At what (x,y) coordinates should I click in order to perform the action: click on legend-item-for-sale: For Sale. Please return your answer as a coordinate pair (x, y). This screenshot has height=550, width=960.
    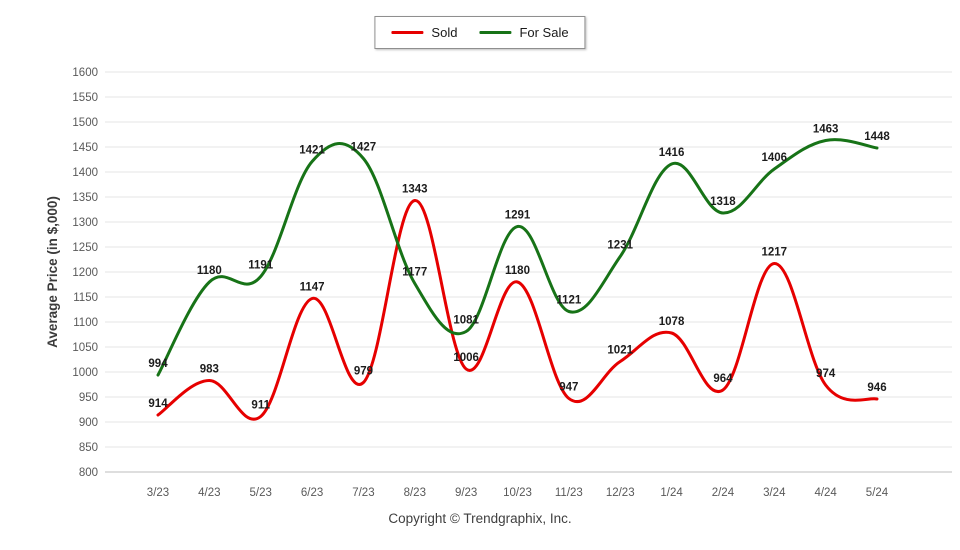
    Looking at the image, I should click on (524, 32).